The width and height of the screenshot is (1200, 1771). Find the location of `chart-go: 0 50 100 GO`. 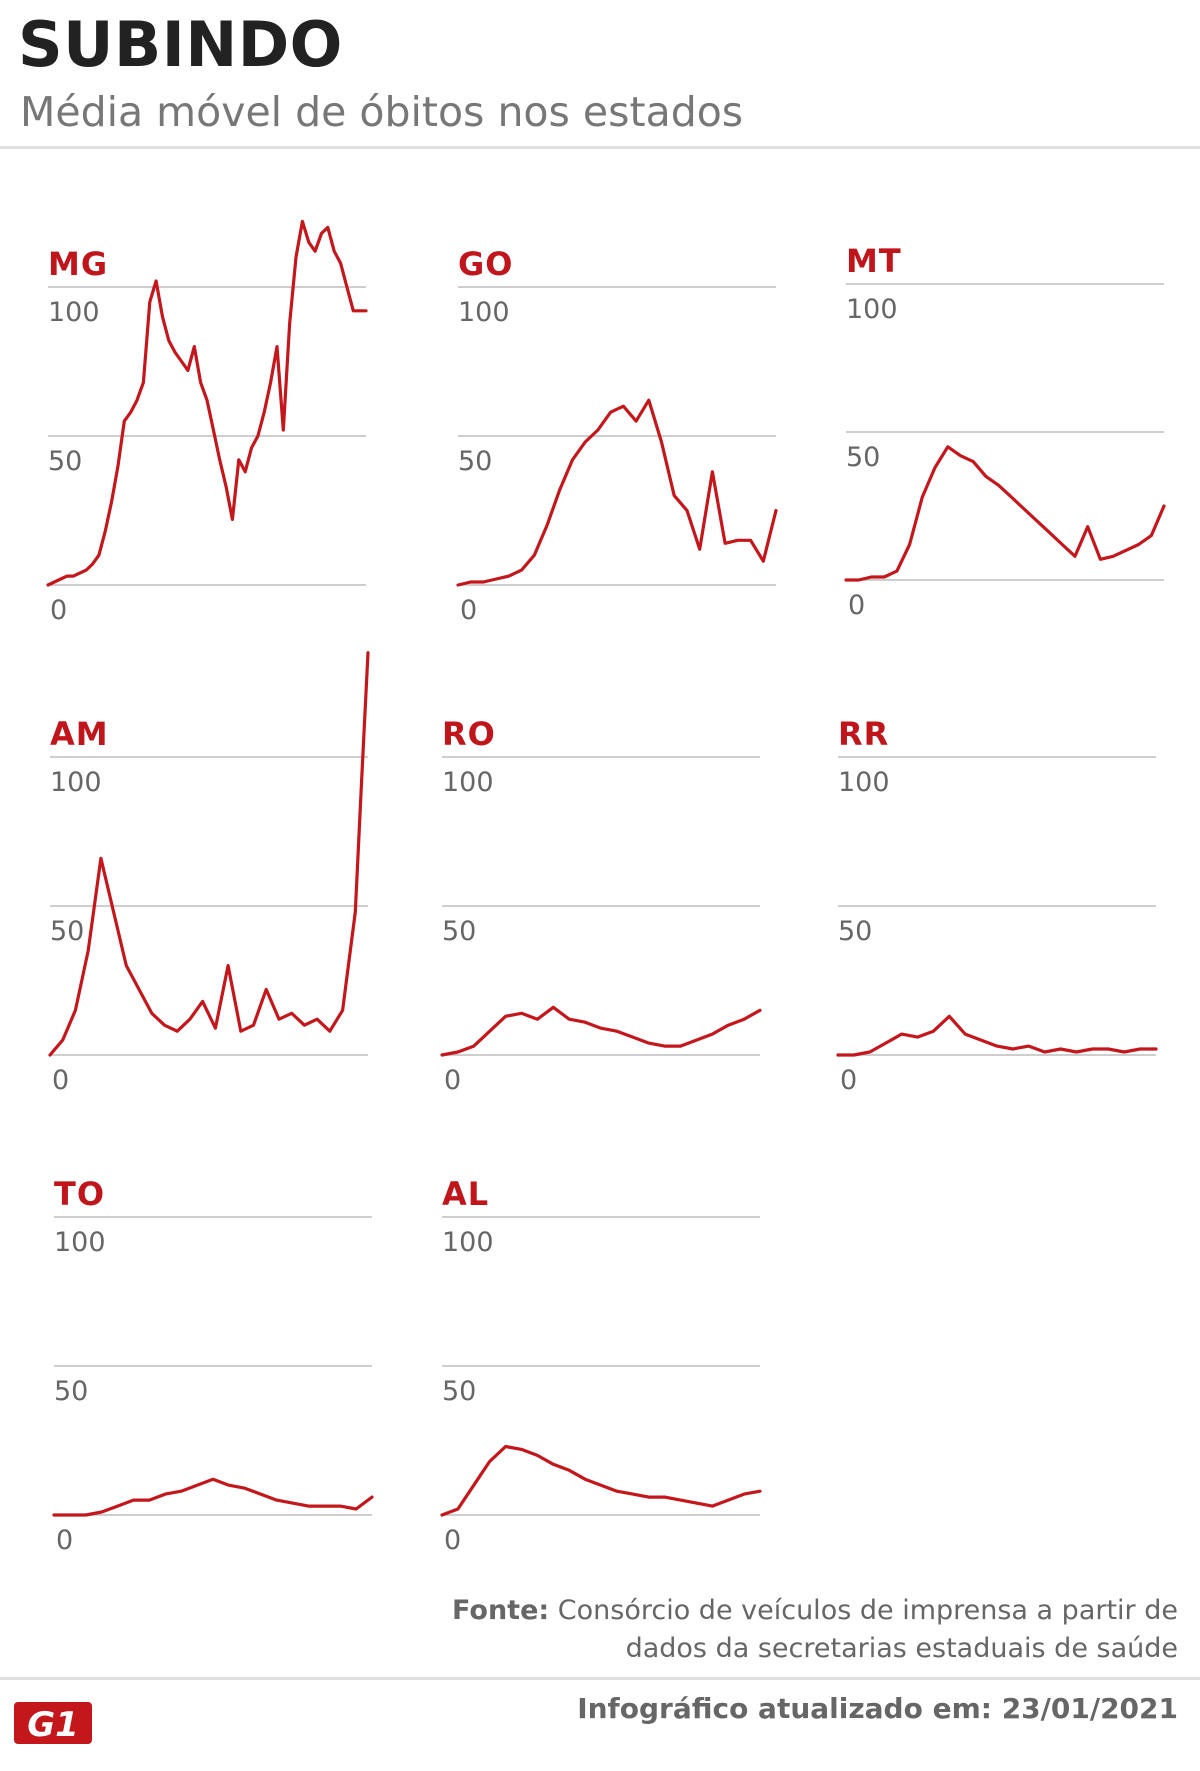

chart-go: 0 50 100 GO is located at coordinates (617, 435).